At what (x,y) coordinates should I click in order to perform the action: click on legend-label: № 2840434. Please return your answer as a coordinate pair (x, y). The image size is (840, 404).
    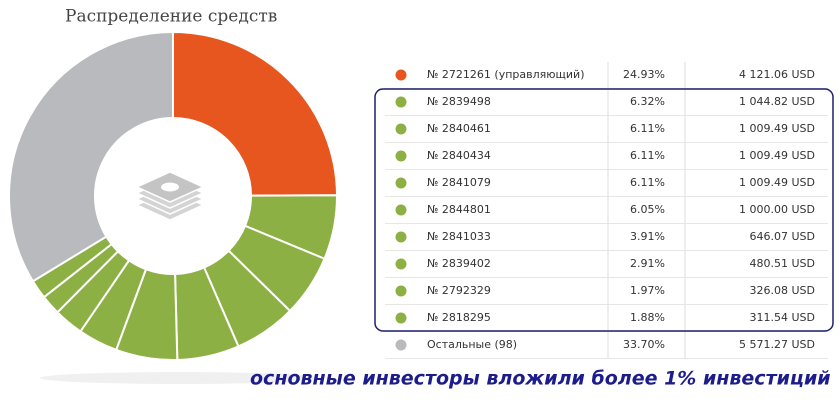
    Looking at the image, I should click on (459, 155).